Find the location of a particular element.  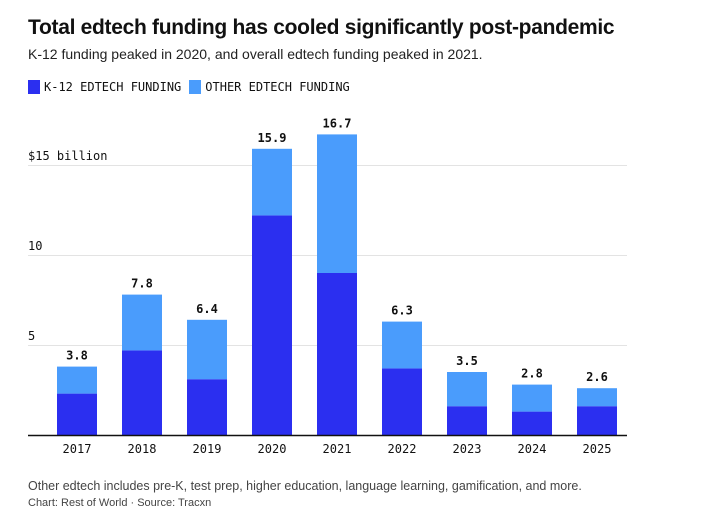

bar-other-2019 is located at coordinates (207, 349).